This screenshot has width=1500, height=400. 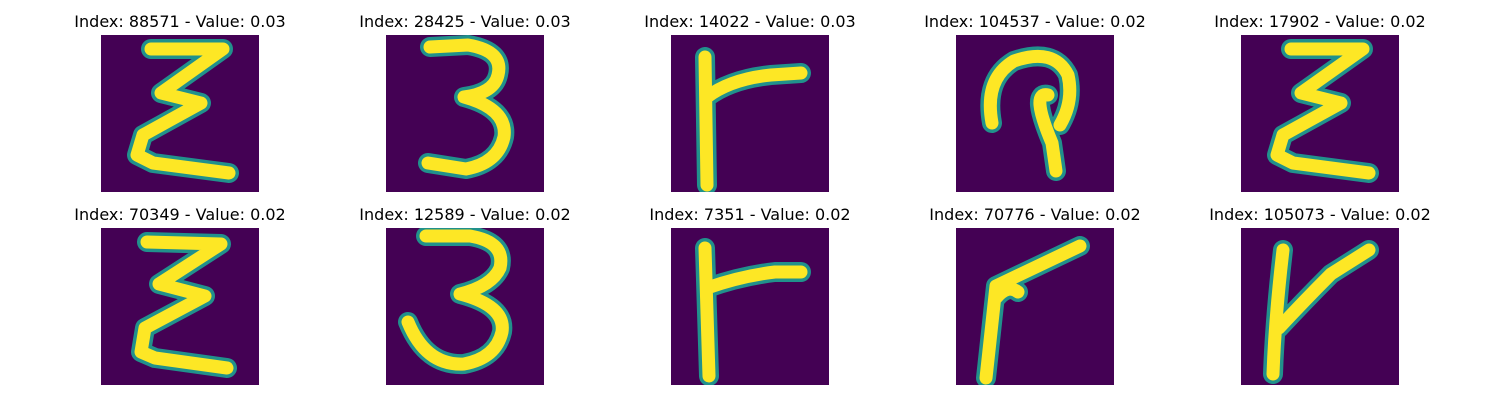 What do you see at coordinates (1035, 21) in the screenshot?
I see `panel-title: Index: 104537 - Value: 0.02` at bounding box center [1035, 21].